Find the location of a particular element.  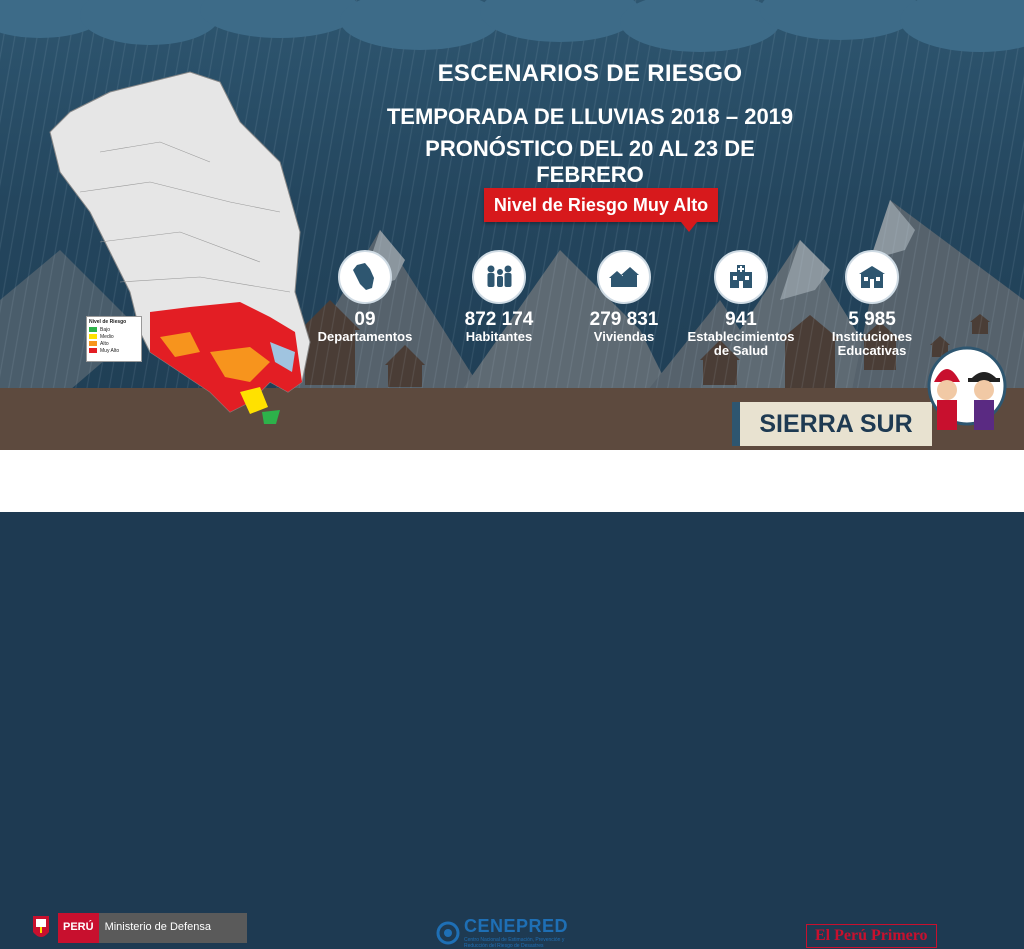

stat-label: Habitantes is located at coordinates (499, 336).